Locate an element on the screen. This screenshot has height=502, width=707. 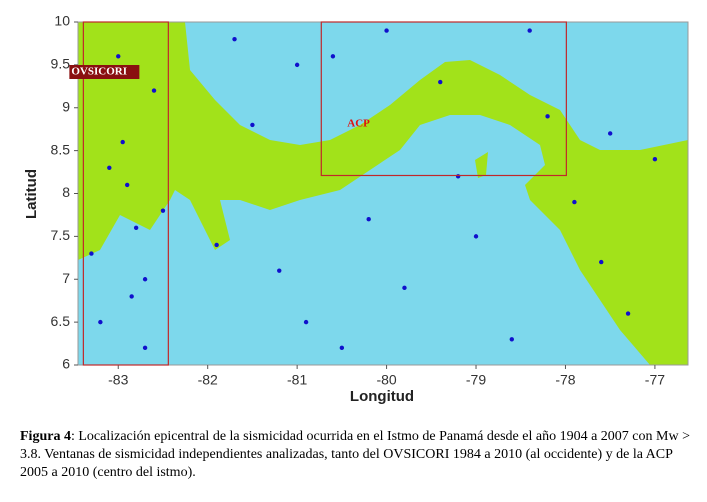
x-axis-title: Longitud is located at coordinates (382, 396).